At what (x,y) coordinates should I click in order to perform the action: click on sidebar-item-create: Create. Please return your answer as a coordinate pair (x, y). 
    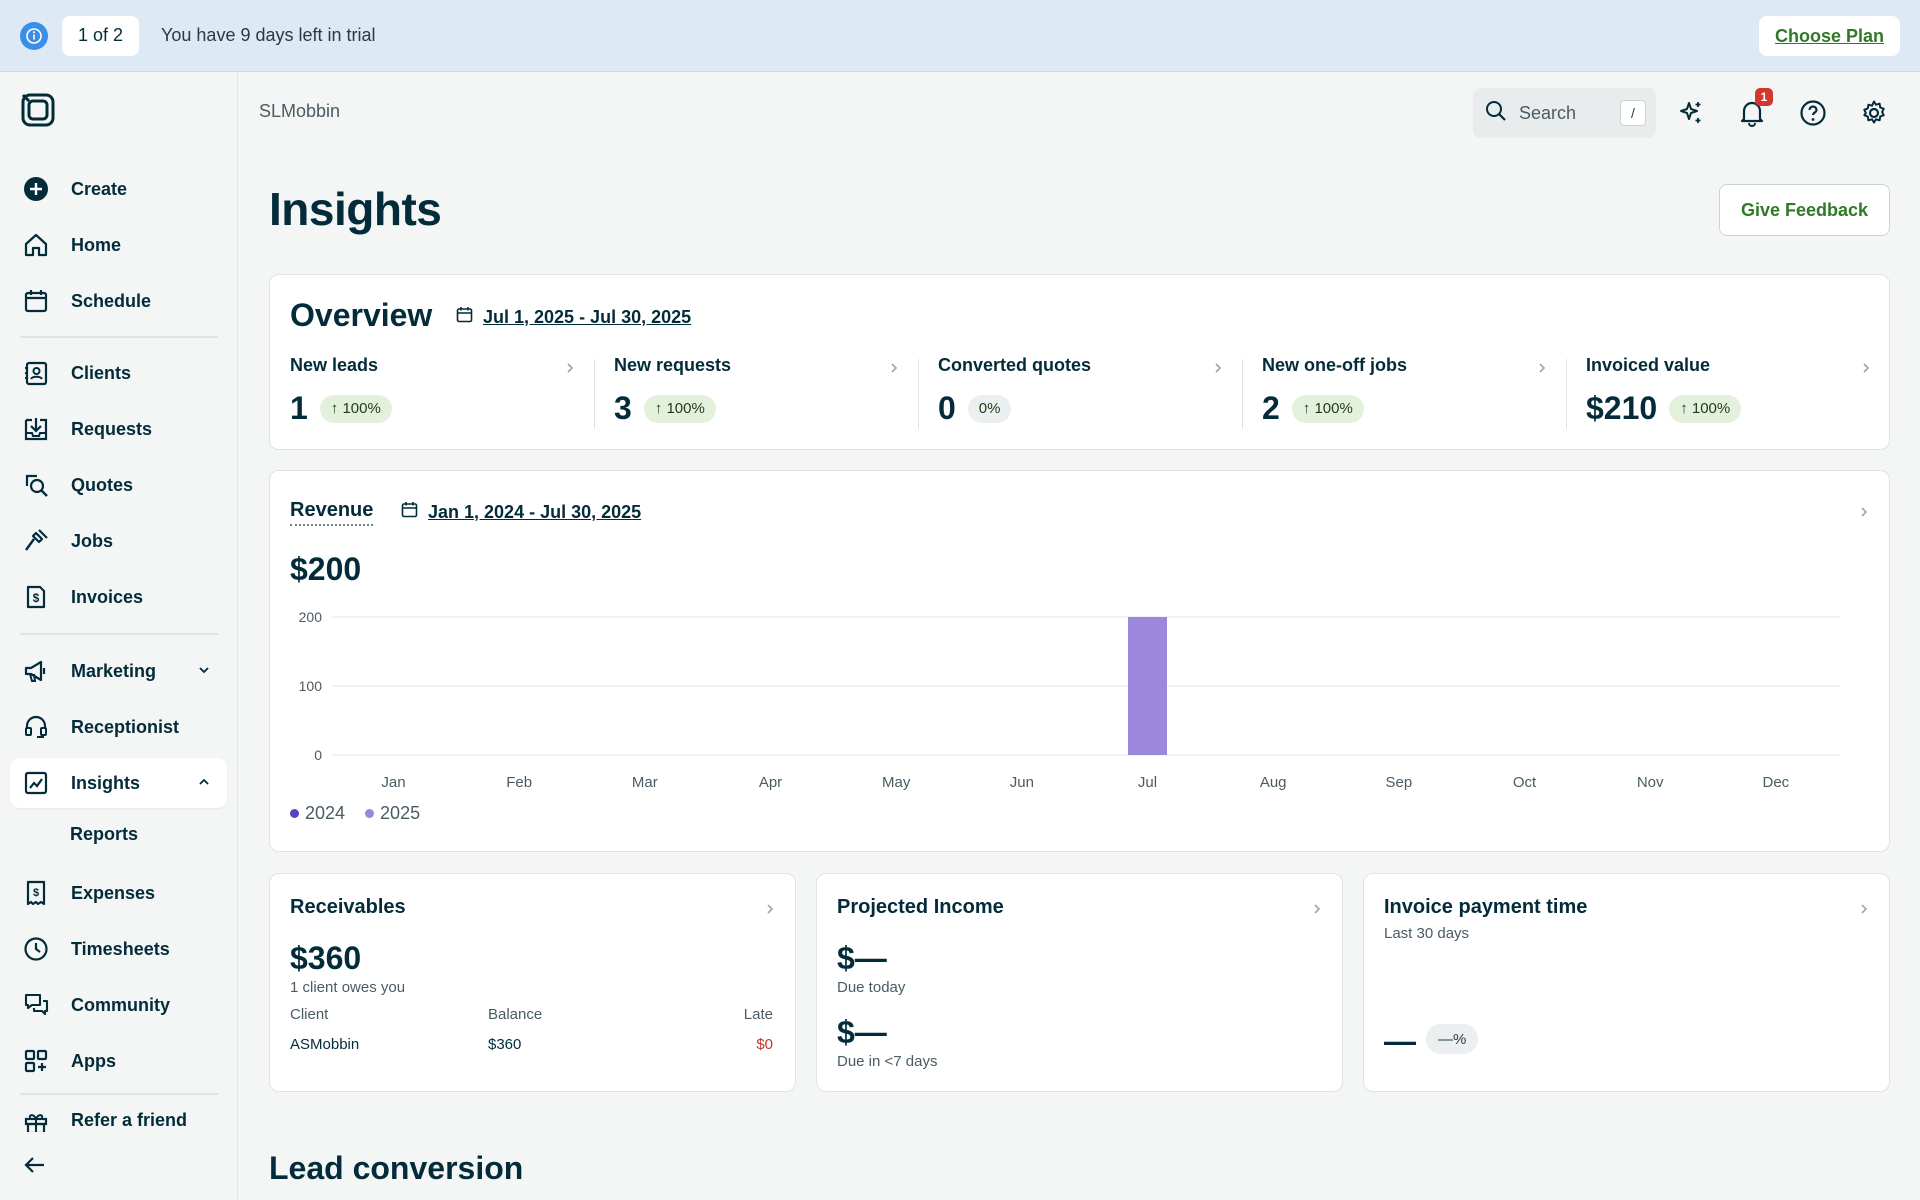
    Looking at the image, I should click on (118, 189).